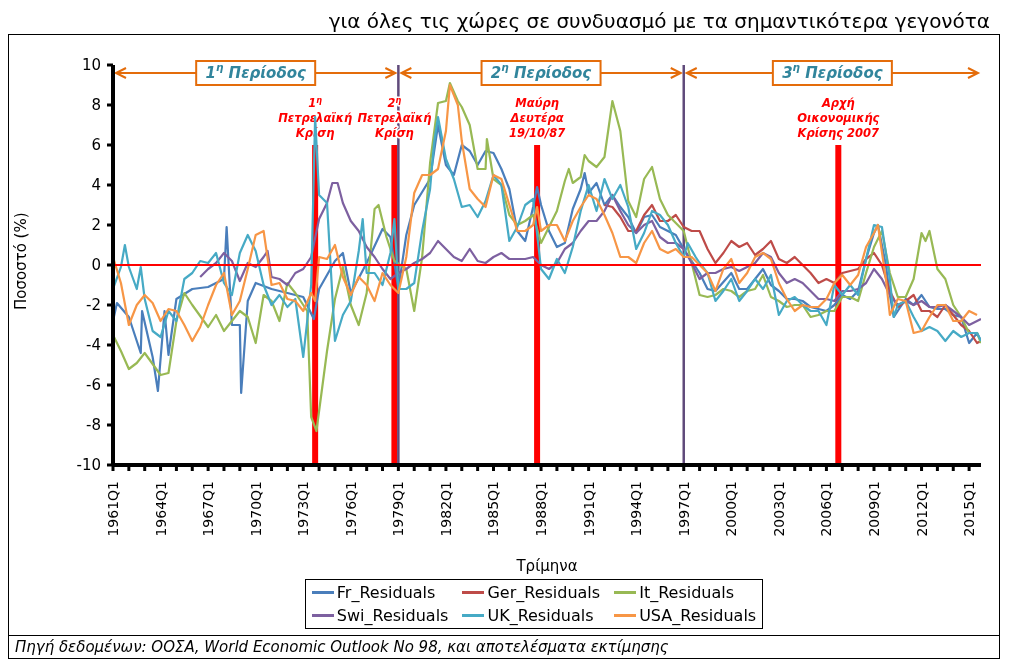 The height and width of the screenshot is (670, 1009). Describe the element at coordinates (113, 509) in the screenshot. I see `x-tick-label: 1961Q1` at that location.